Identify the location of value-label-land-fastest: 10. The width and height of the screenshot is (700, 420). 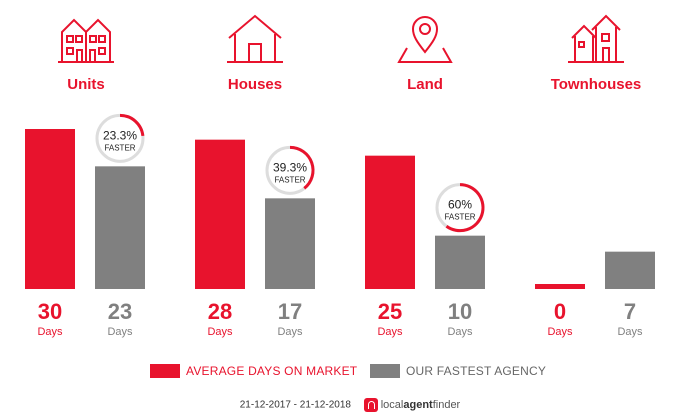
(460, 311).